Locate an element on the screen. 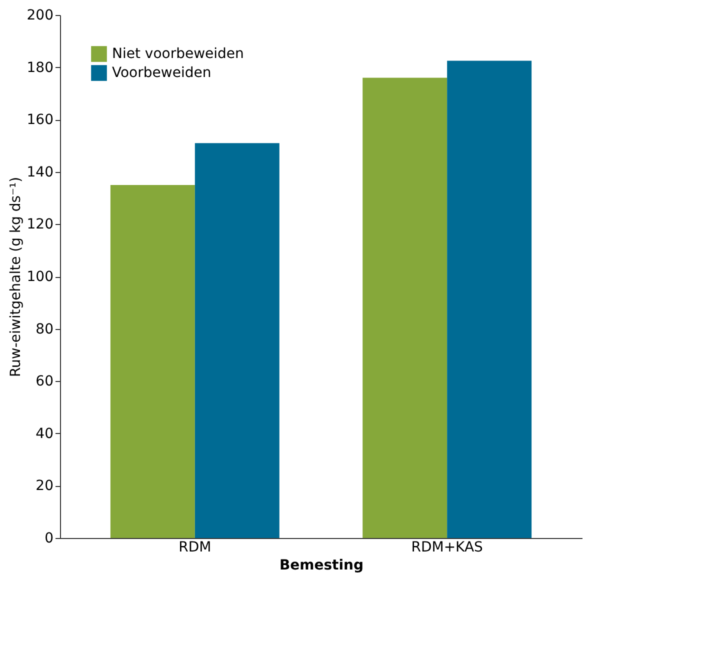 Image resolution: width=707 pixels, height=658 pixels. y-axis-title: Ruw-eiwitgehalte (g kg ds⁻¹) is located at coordinates (16, 277).